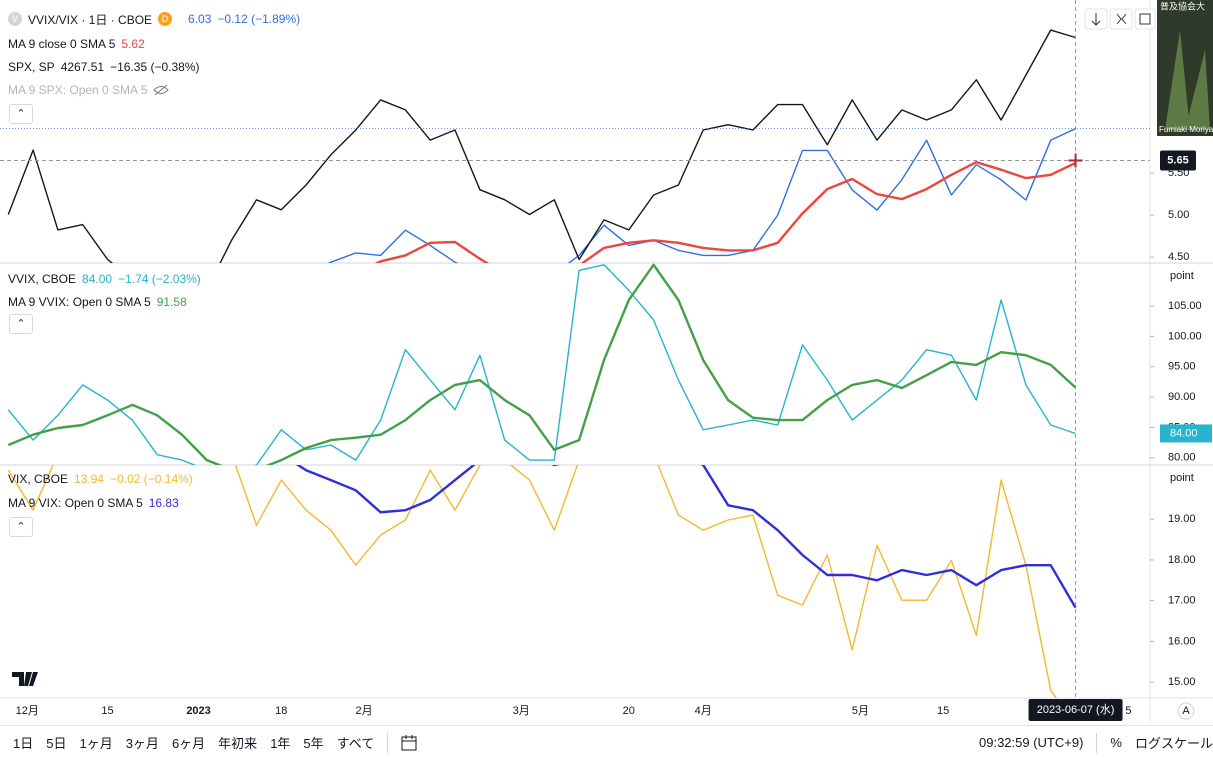 The image size is (1213, 758). I want to click on y-tick-label: 15.00, so click(1182, 682).